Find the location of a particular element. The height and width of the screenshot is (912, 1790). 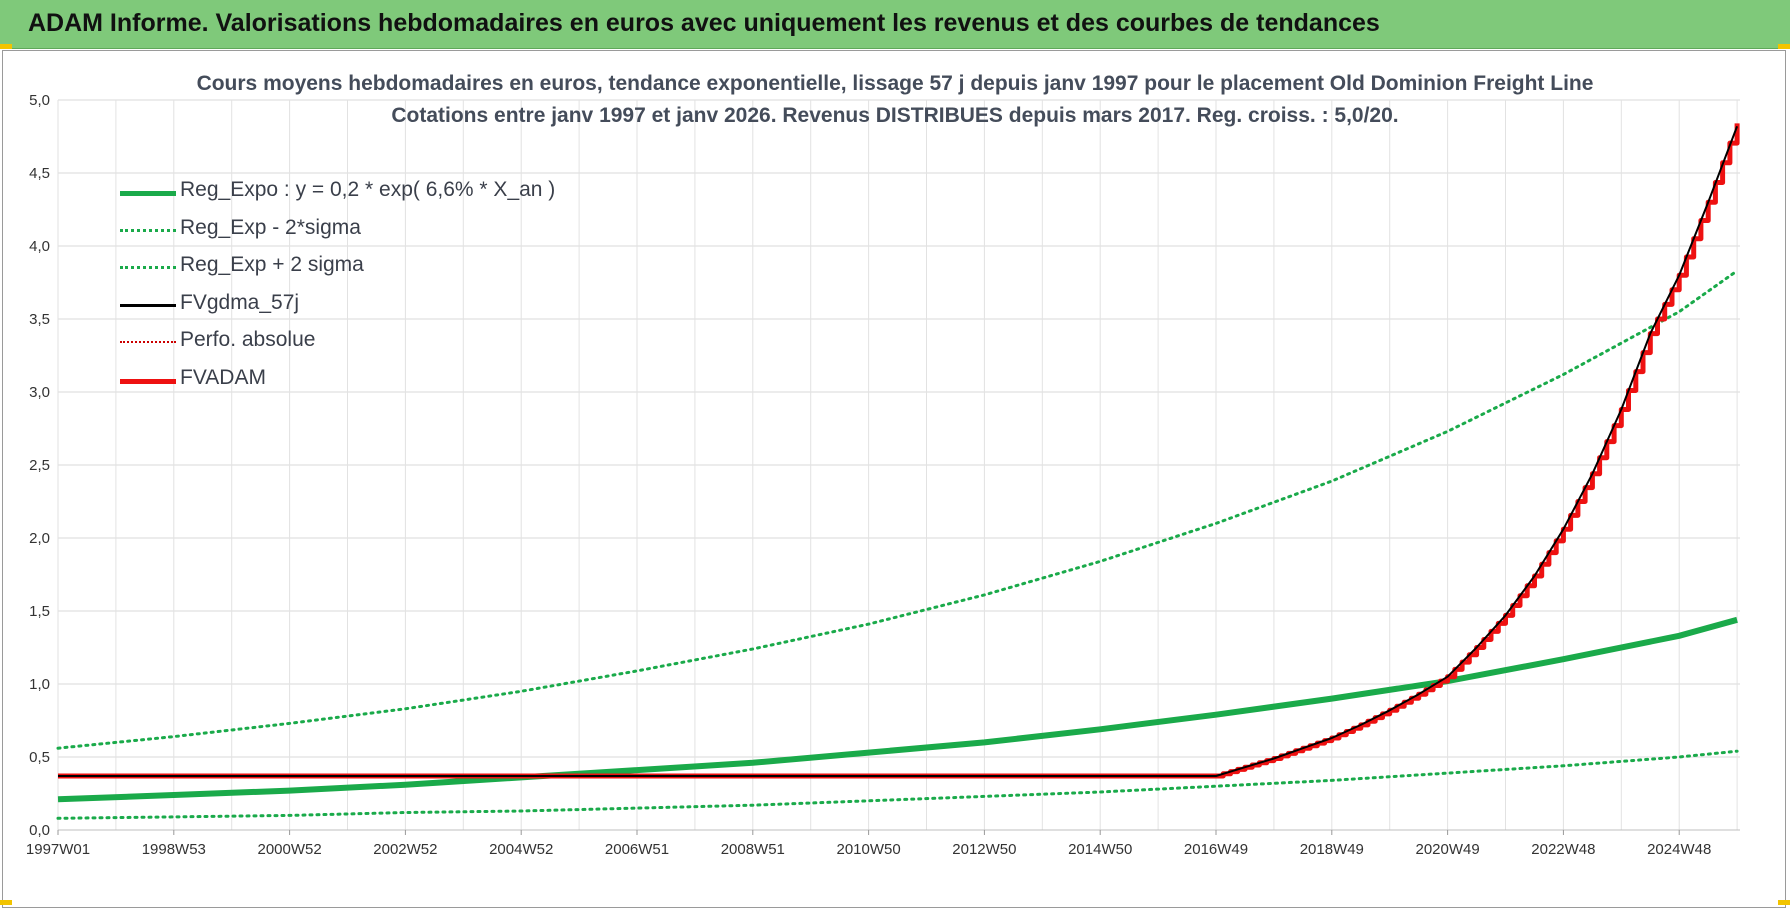

legend-label-reg-exp-plus: Reg_Exp + 2 sigma is located at coordinates (272, 264).